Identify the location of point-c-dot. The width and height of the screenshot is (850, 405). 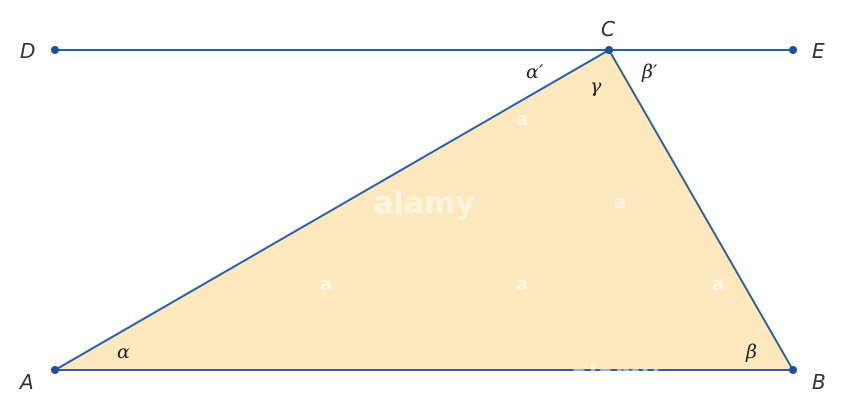
(609, 50).